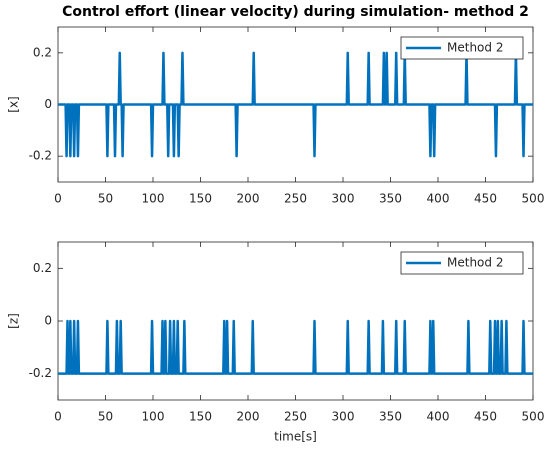 The height and width of the screenshot is (450, 550). Describe the element at coordinates (295, 347) in the screenshot. I see `series-line` at that location.